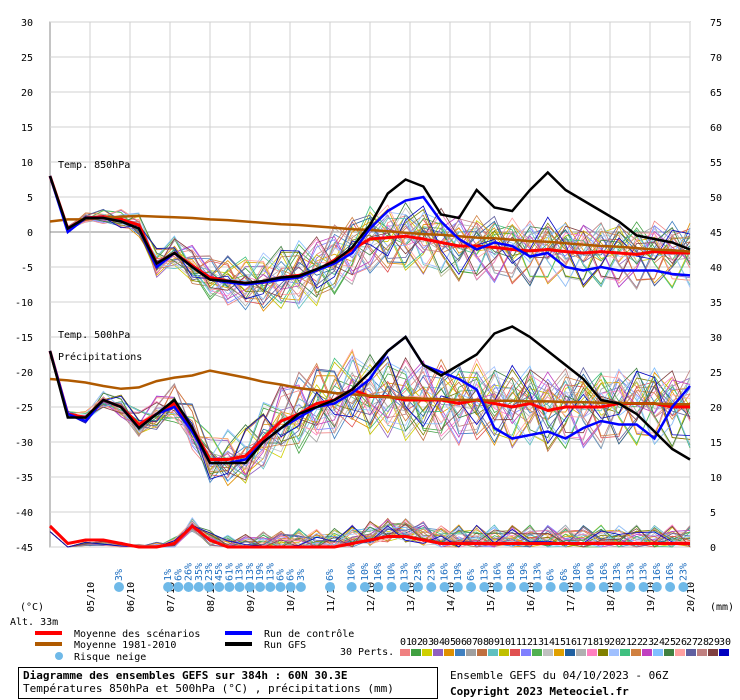  I want to click on snow-risk-label: 45%, so click(219, 572).